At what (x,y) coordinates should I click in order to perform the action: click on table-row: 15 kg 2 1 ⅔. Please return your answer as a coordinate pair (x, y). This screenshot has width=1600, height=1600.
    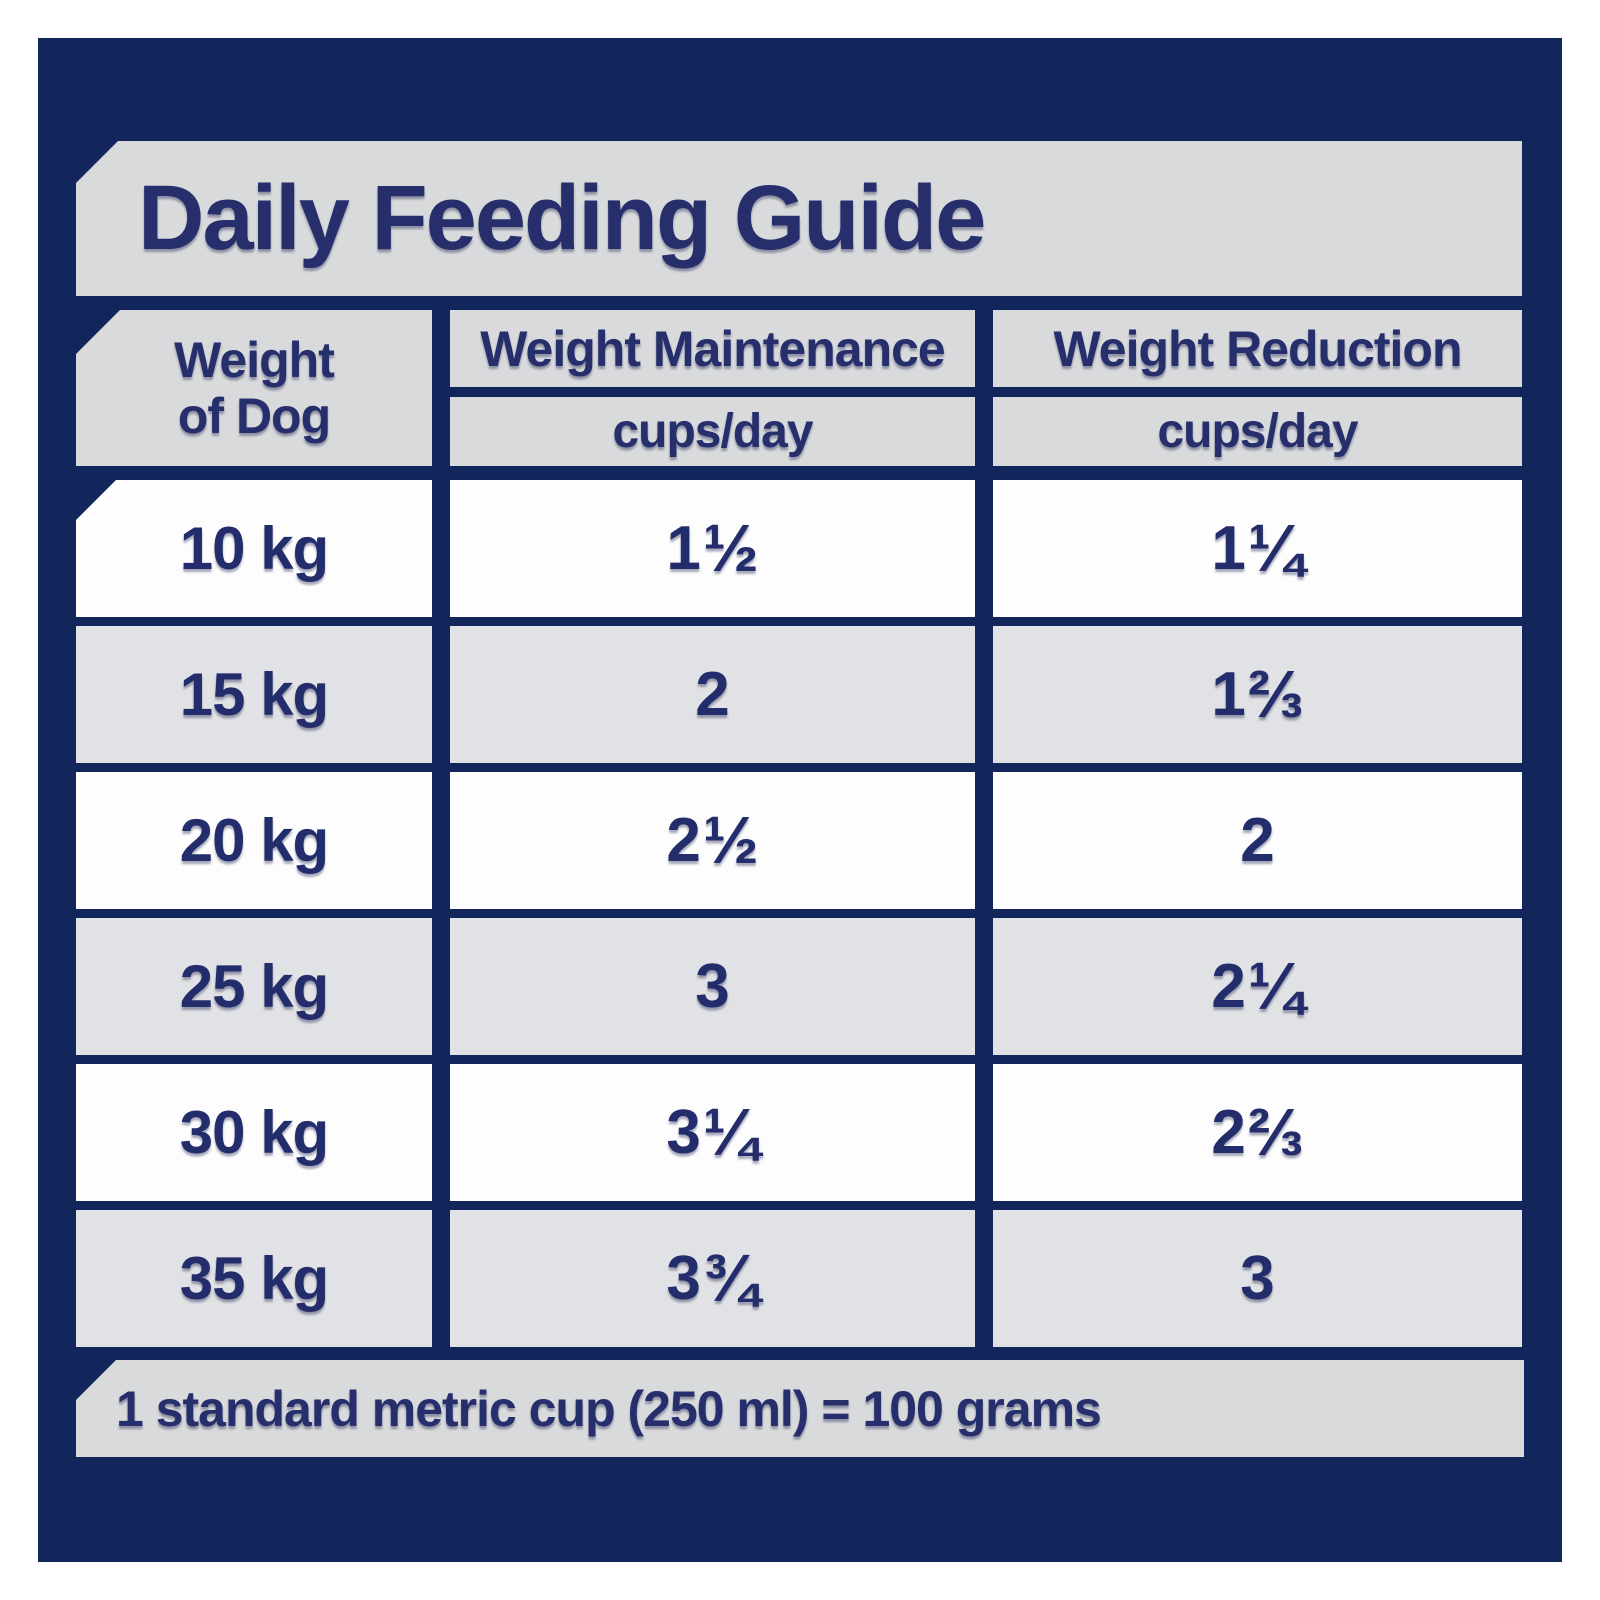
    Looking at the image, I should click on (799, 694).